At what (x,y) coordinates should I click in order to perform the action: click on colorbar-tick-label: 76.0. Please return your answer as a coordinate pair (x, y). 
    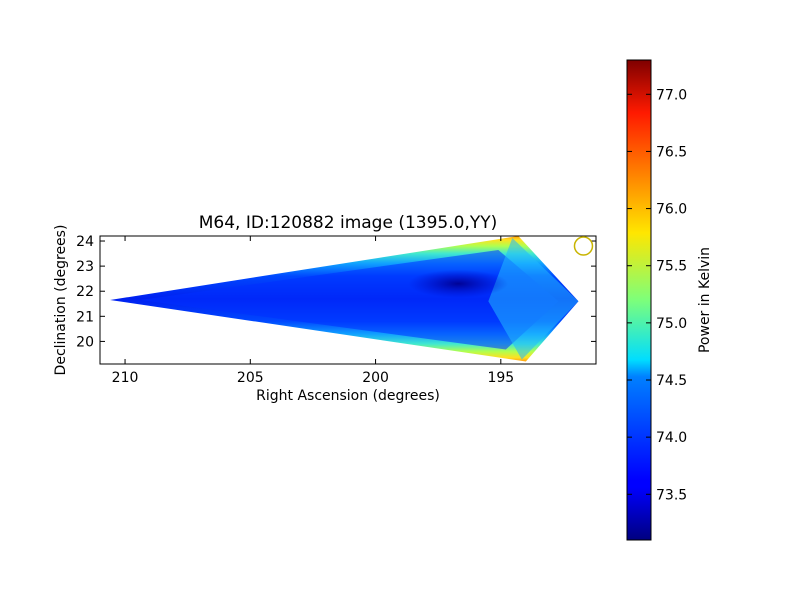
    Looking at the image, I should click on (671, 210).